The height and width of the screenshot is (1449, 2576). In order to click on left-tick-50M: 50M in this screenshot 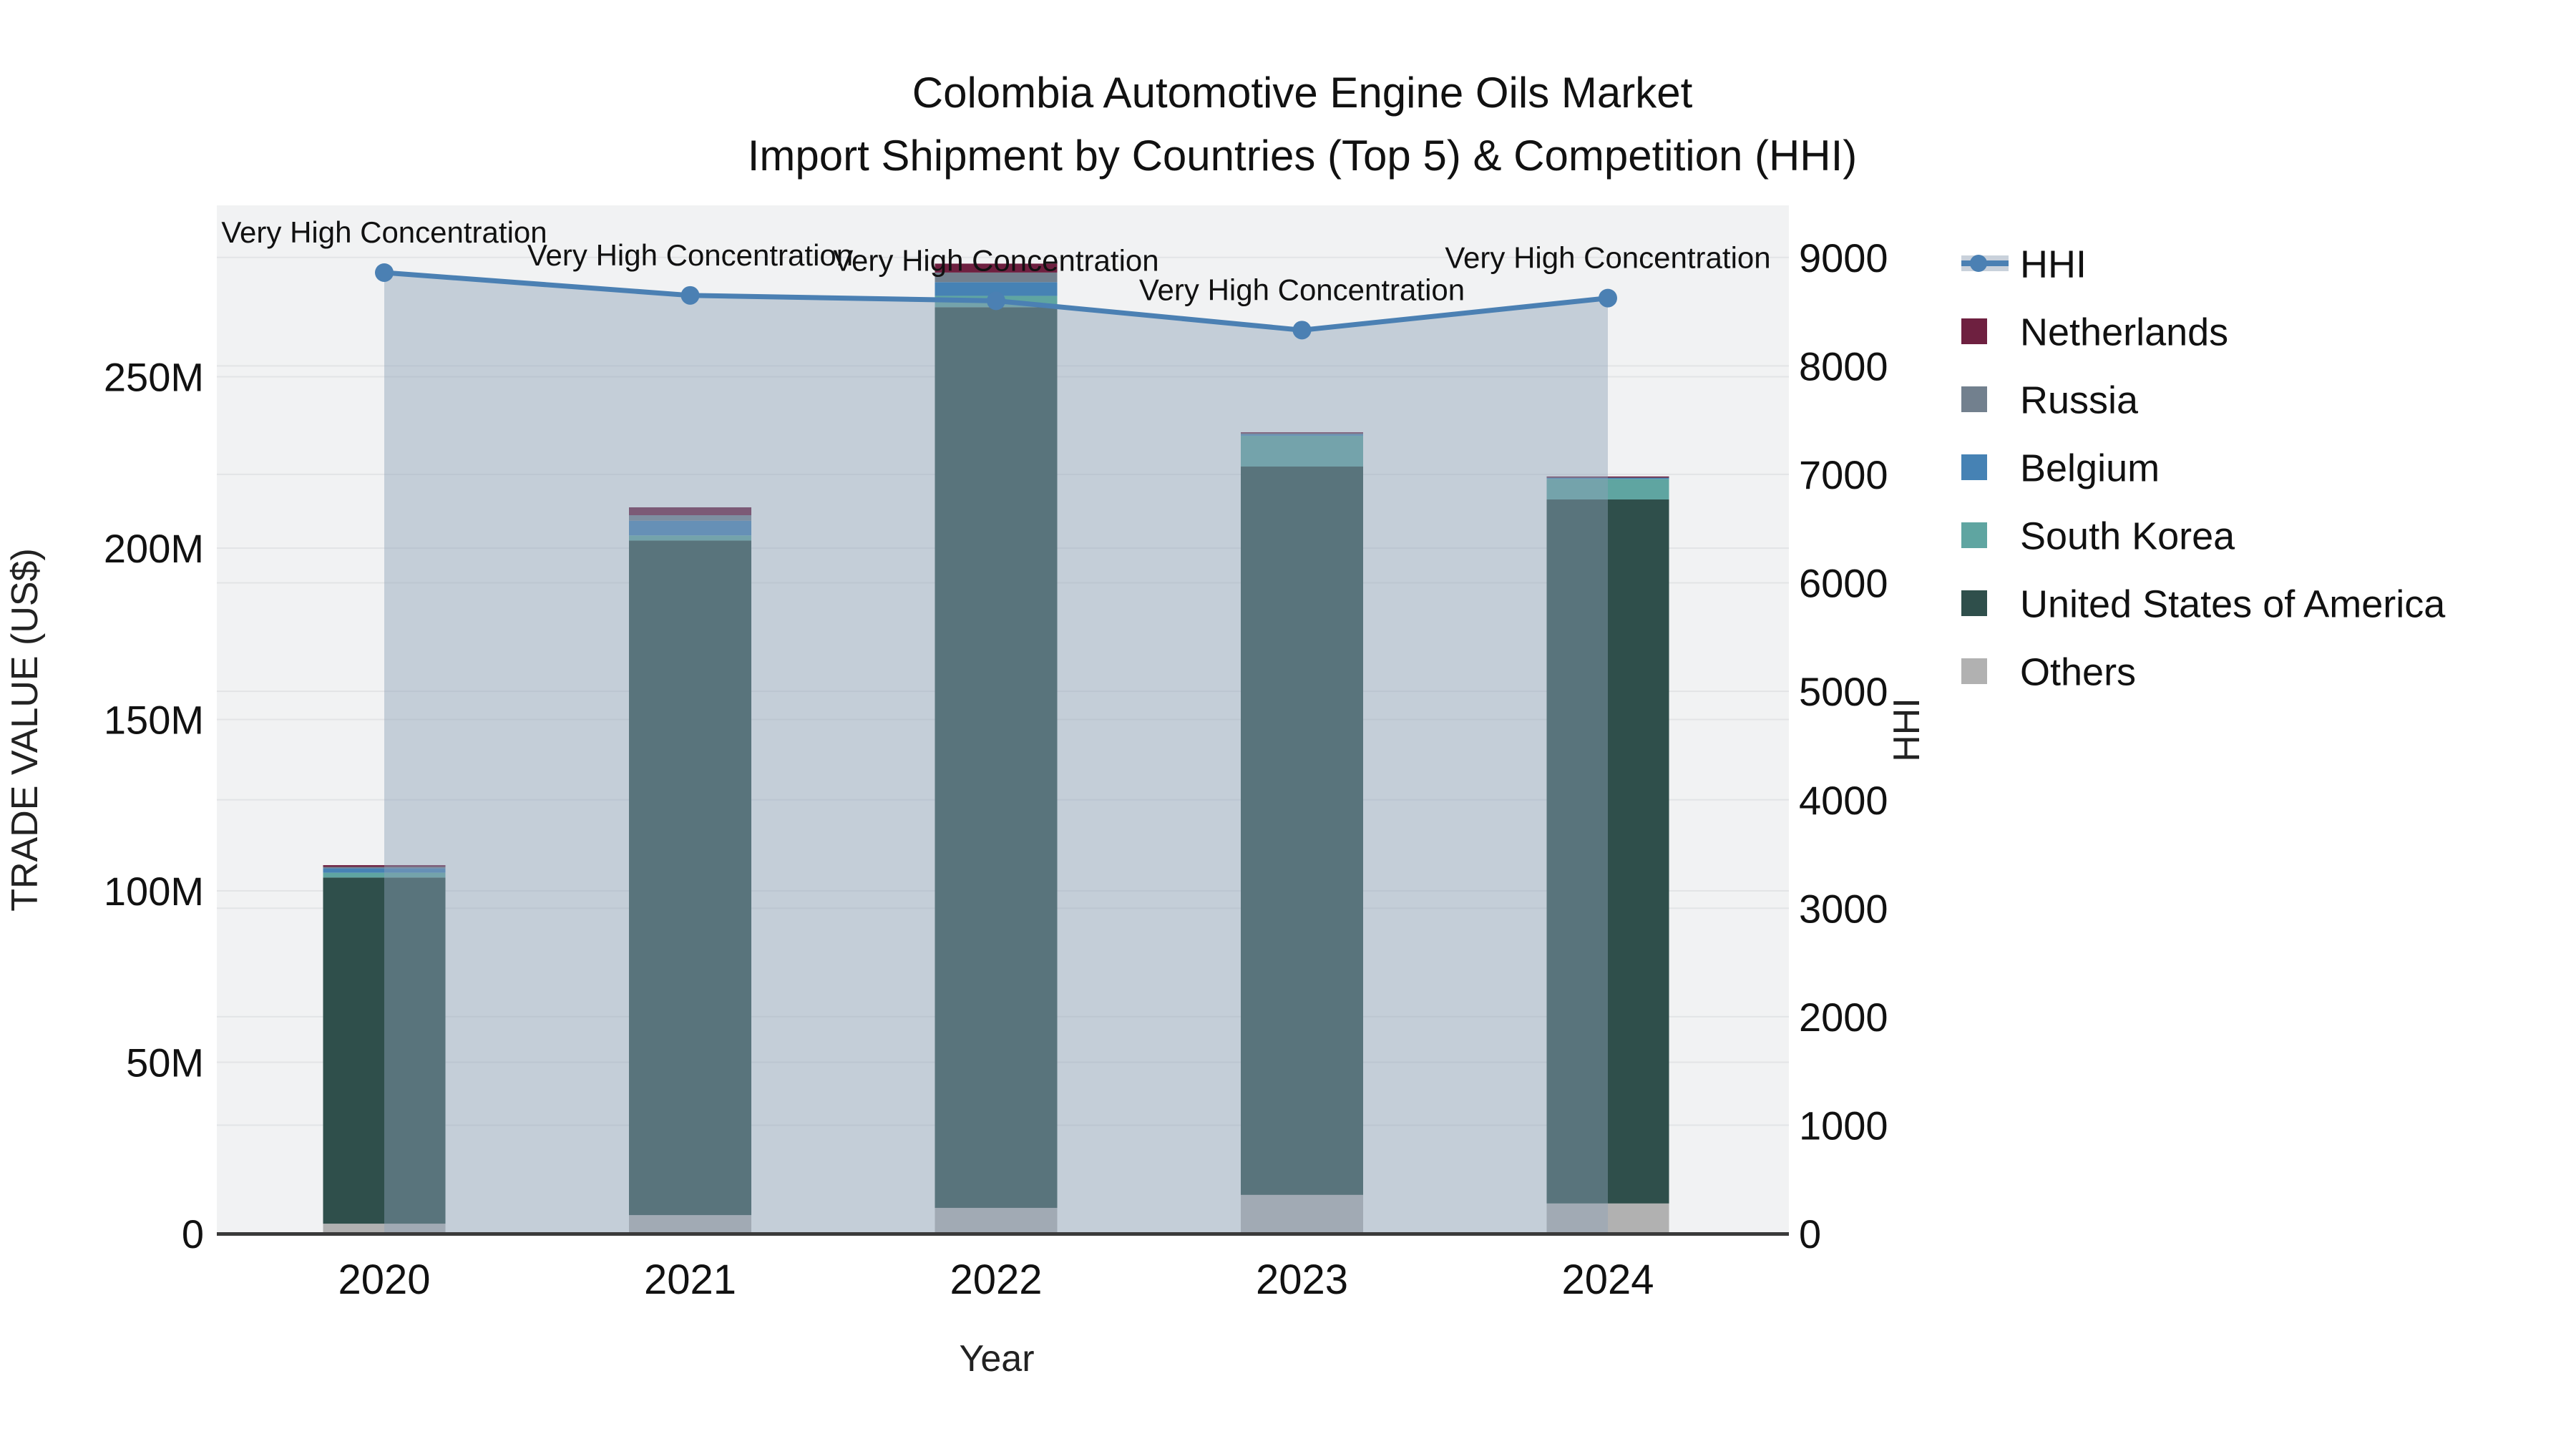, I will do `click(165, 1062)`.